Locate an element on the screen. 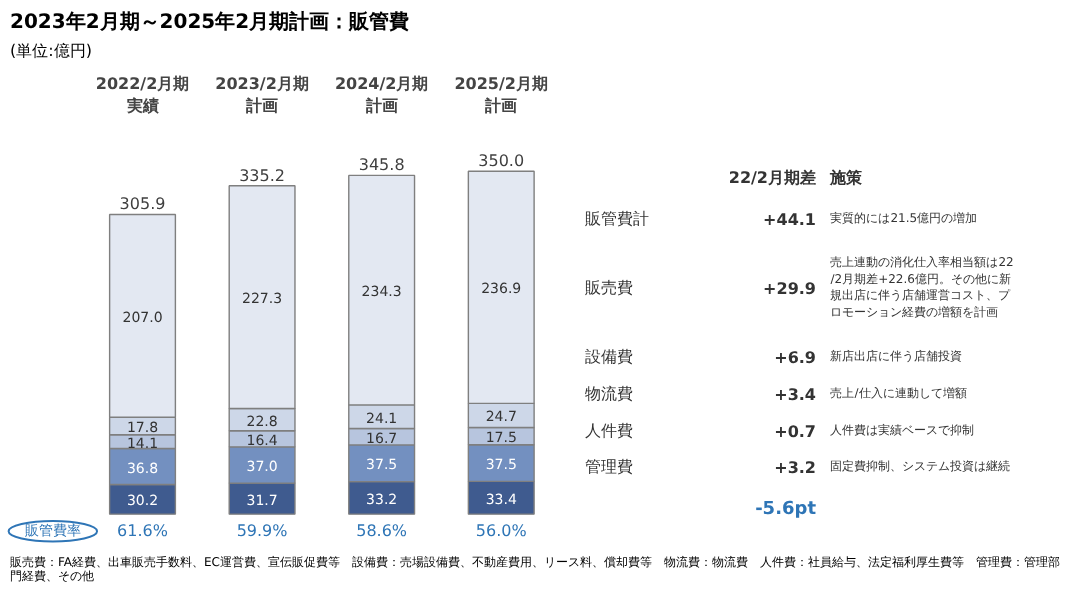 Image resolution: width=1066 pixels, height=600 pixels. total-label: 345.8 is located at coordinates (381, 165).